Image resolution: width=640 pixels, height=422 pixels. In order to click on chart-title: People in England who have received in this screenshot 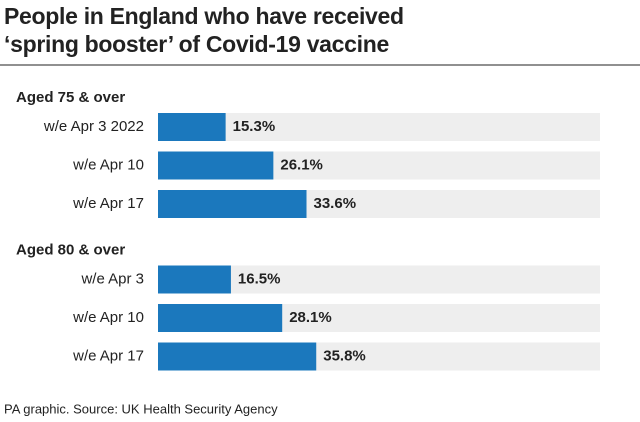, I will do `click(204, 16)`.